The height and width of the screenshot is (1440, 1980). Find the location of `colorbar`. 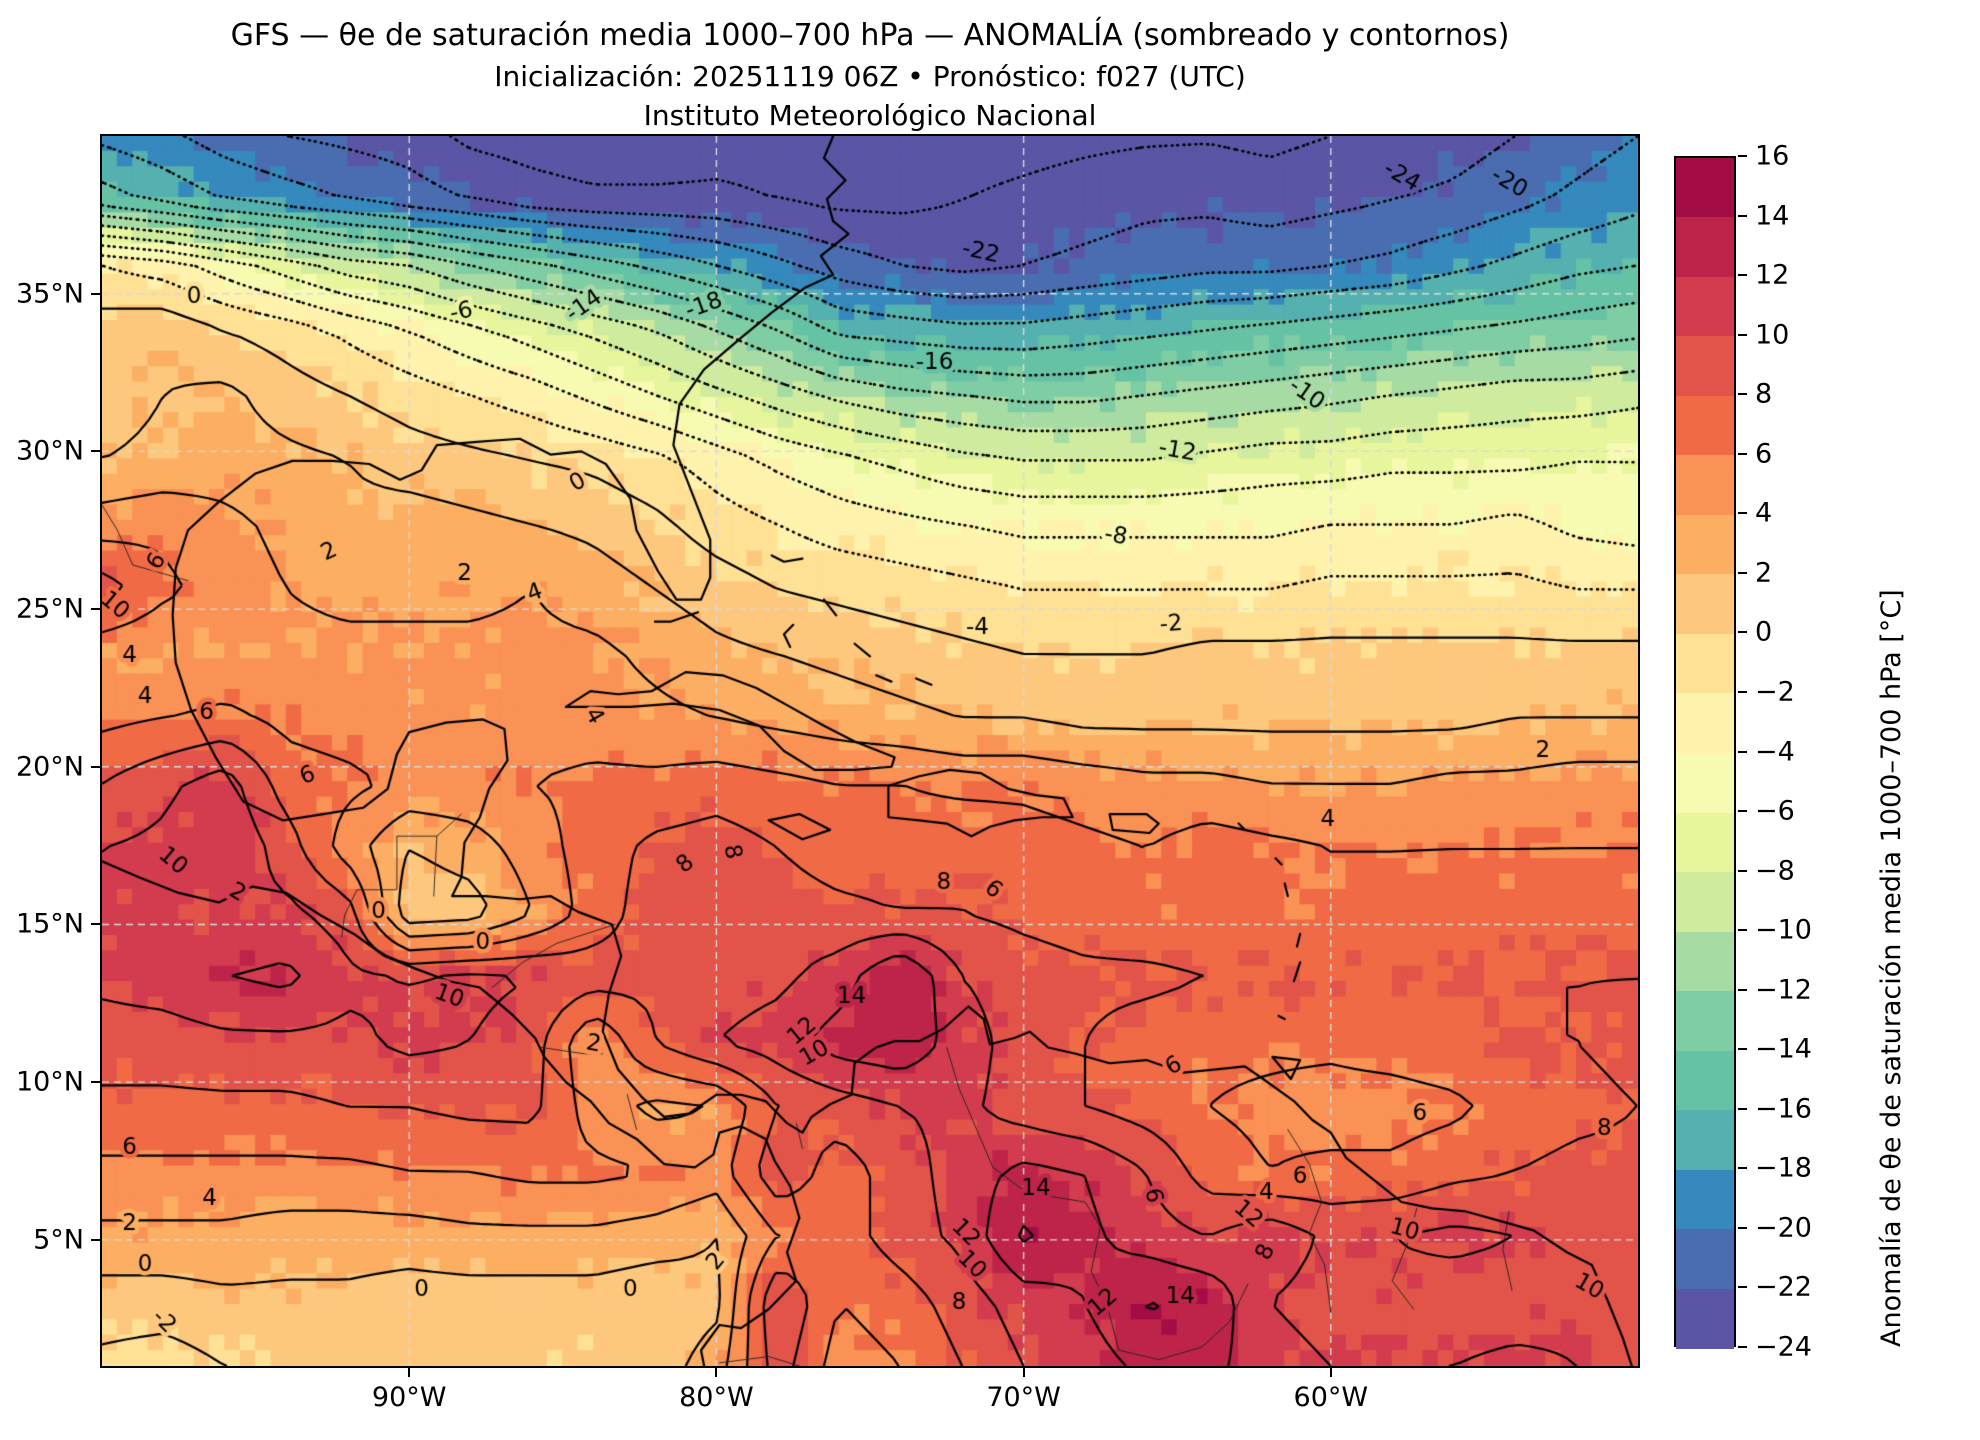

colorbar is located at coordinates (1705, 752).